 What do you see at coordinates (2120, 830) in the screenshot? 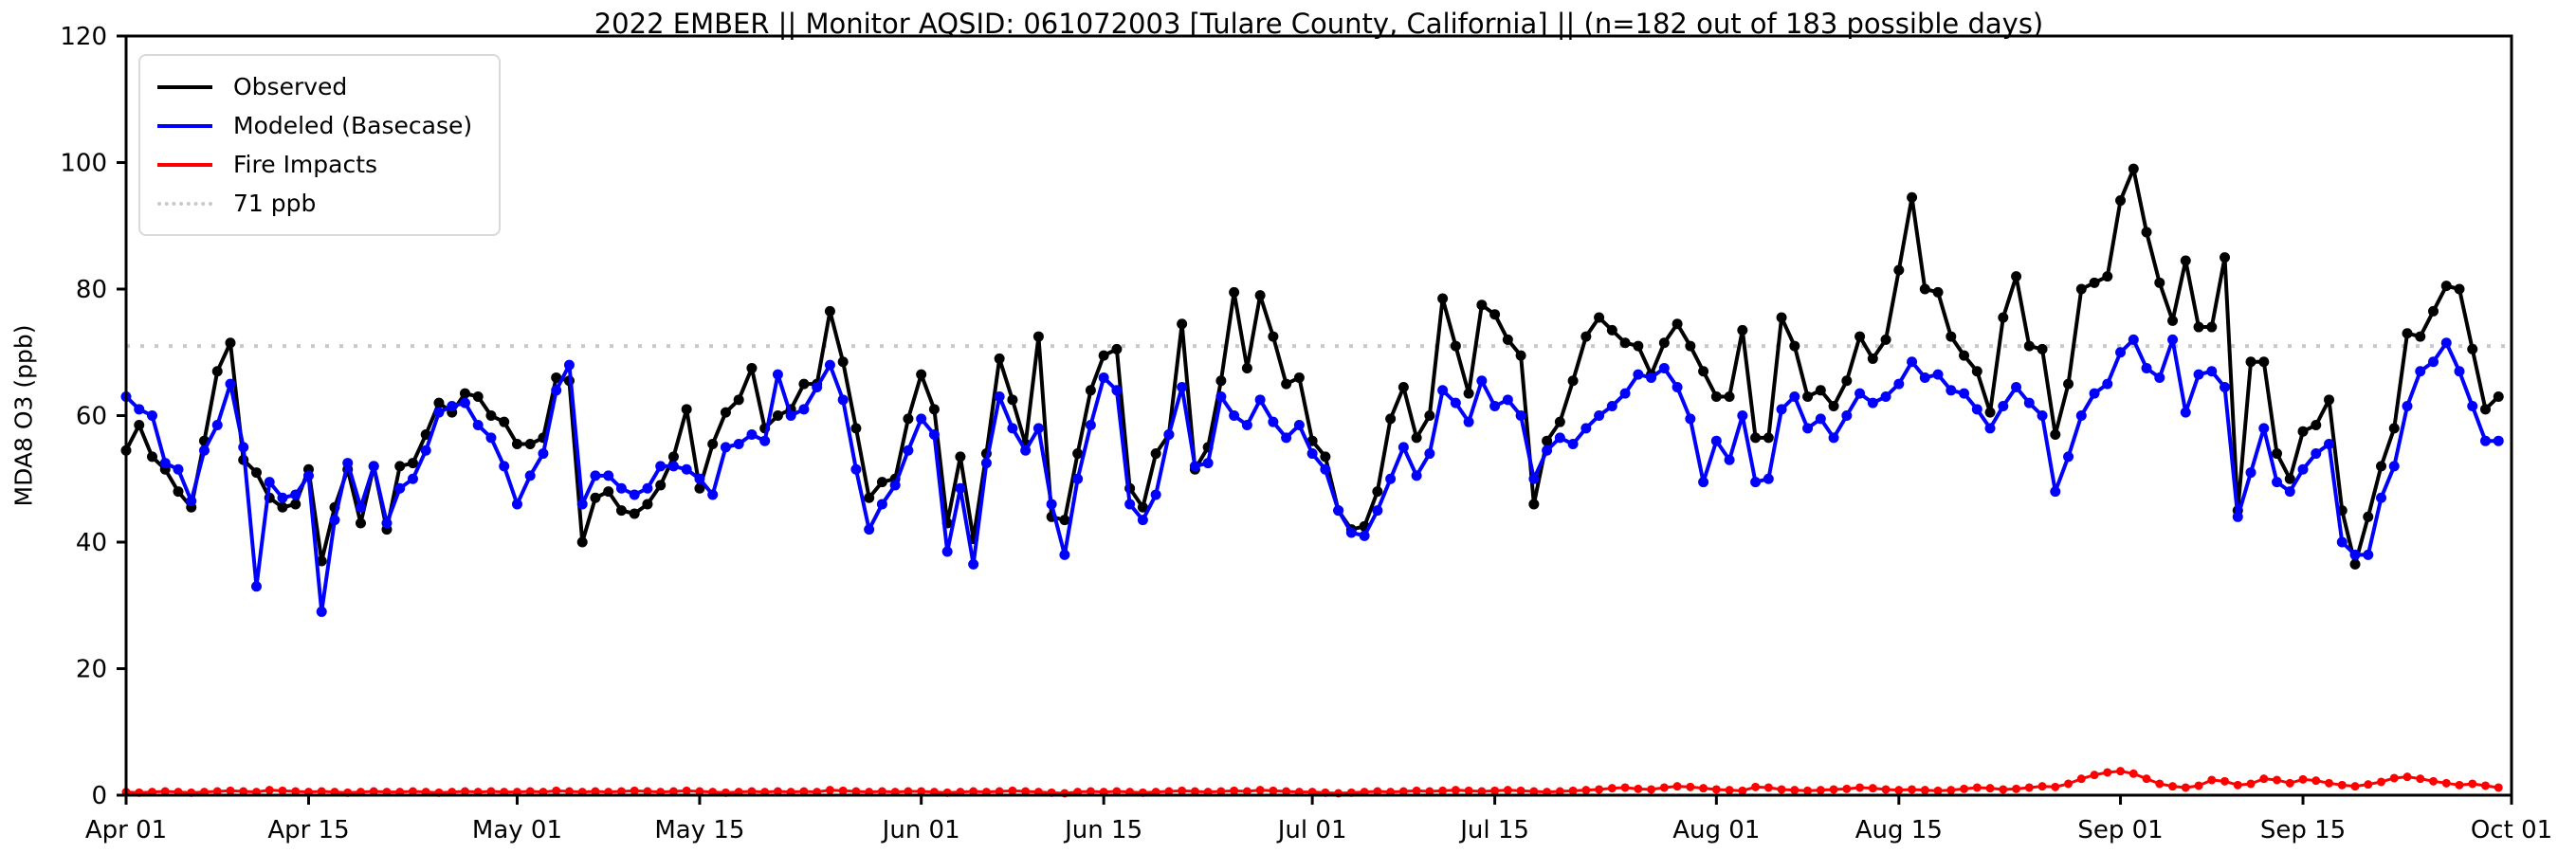
I see `x-tick-label: Sep 01` at bounding box center [2120, 830].